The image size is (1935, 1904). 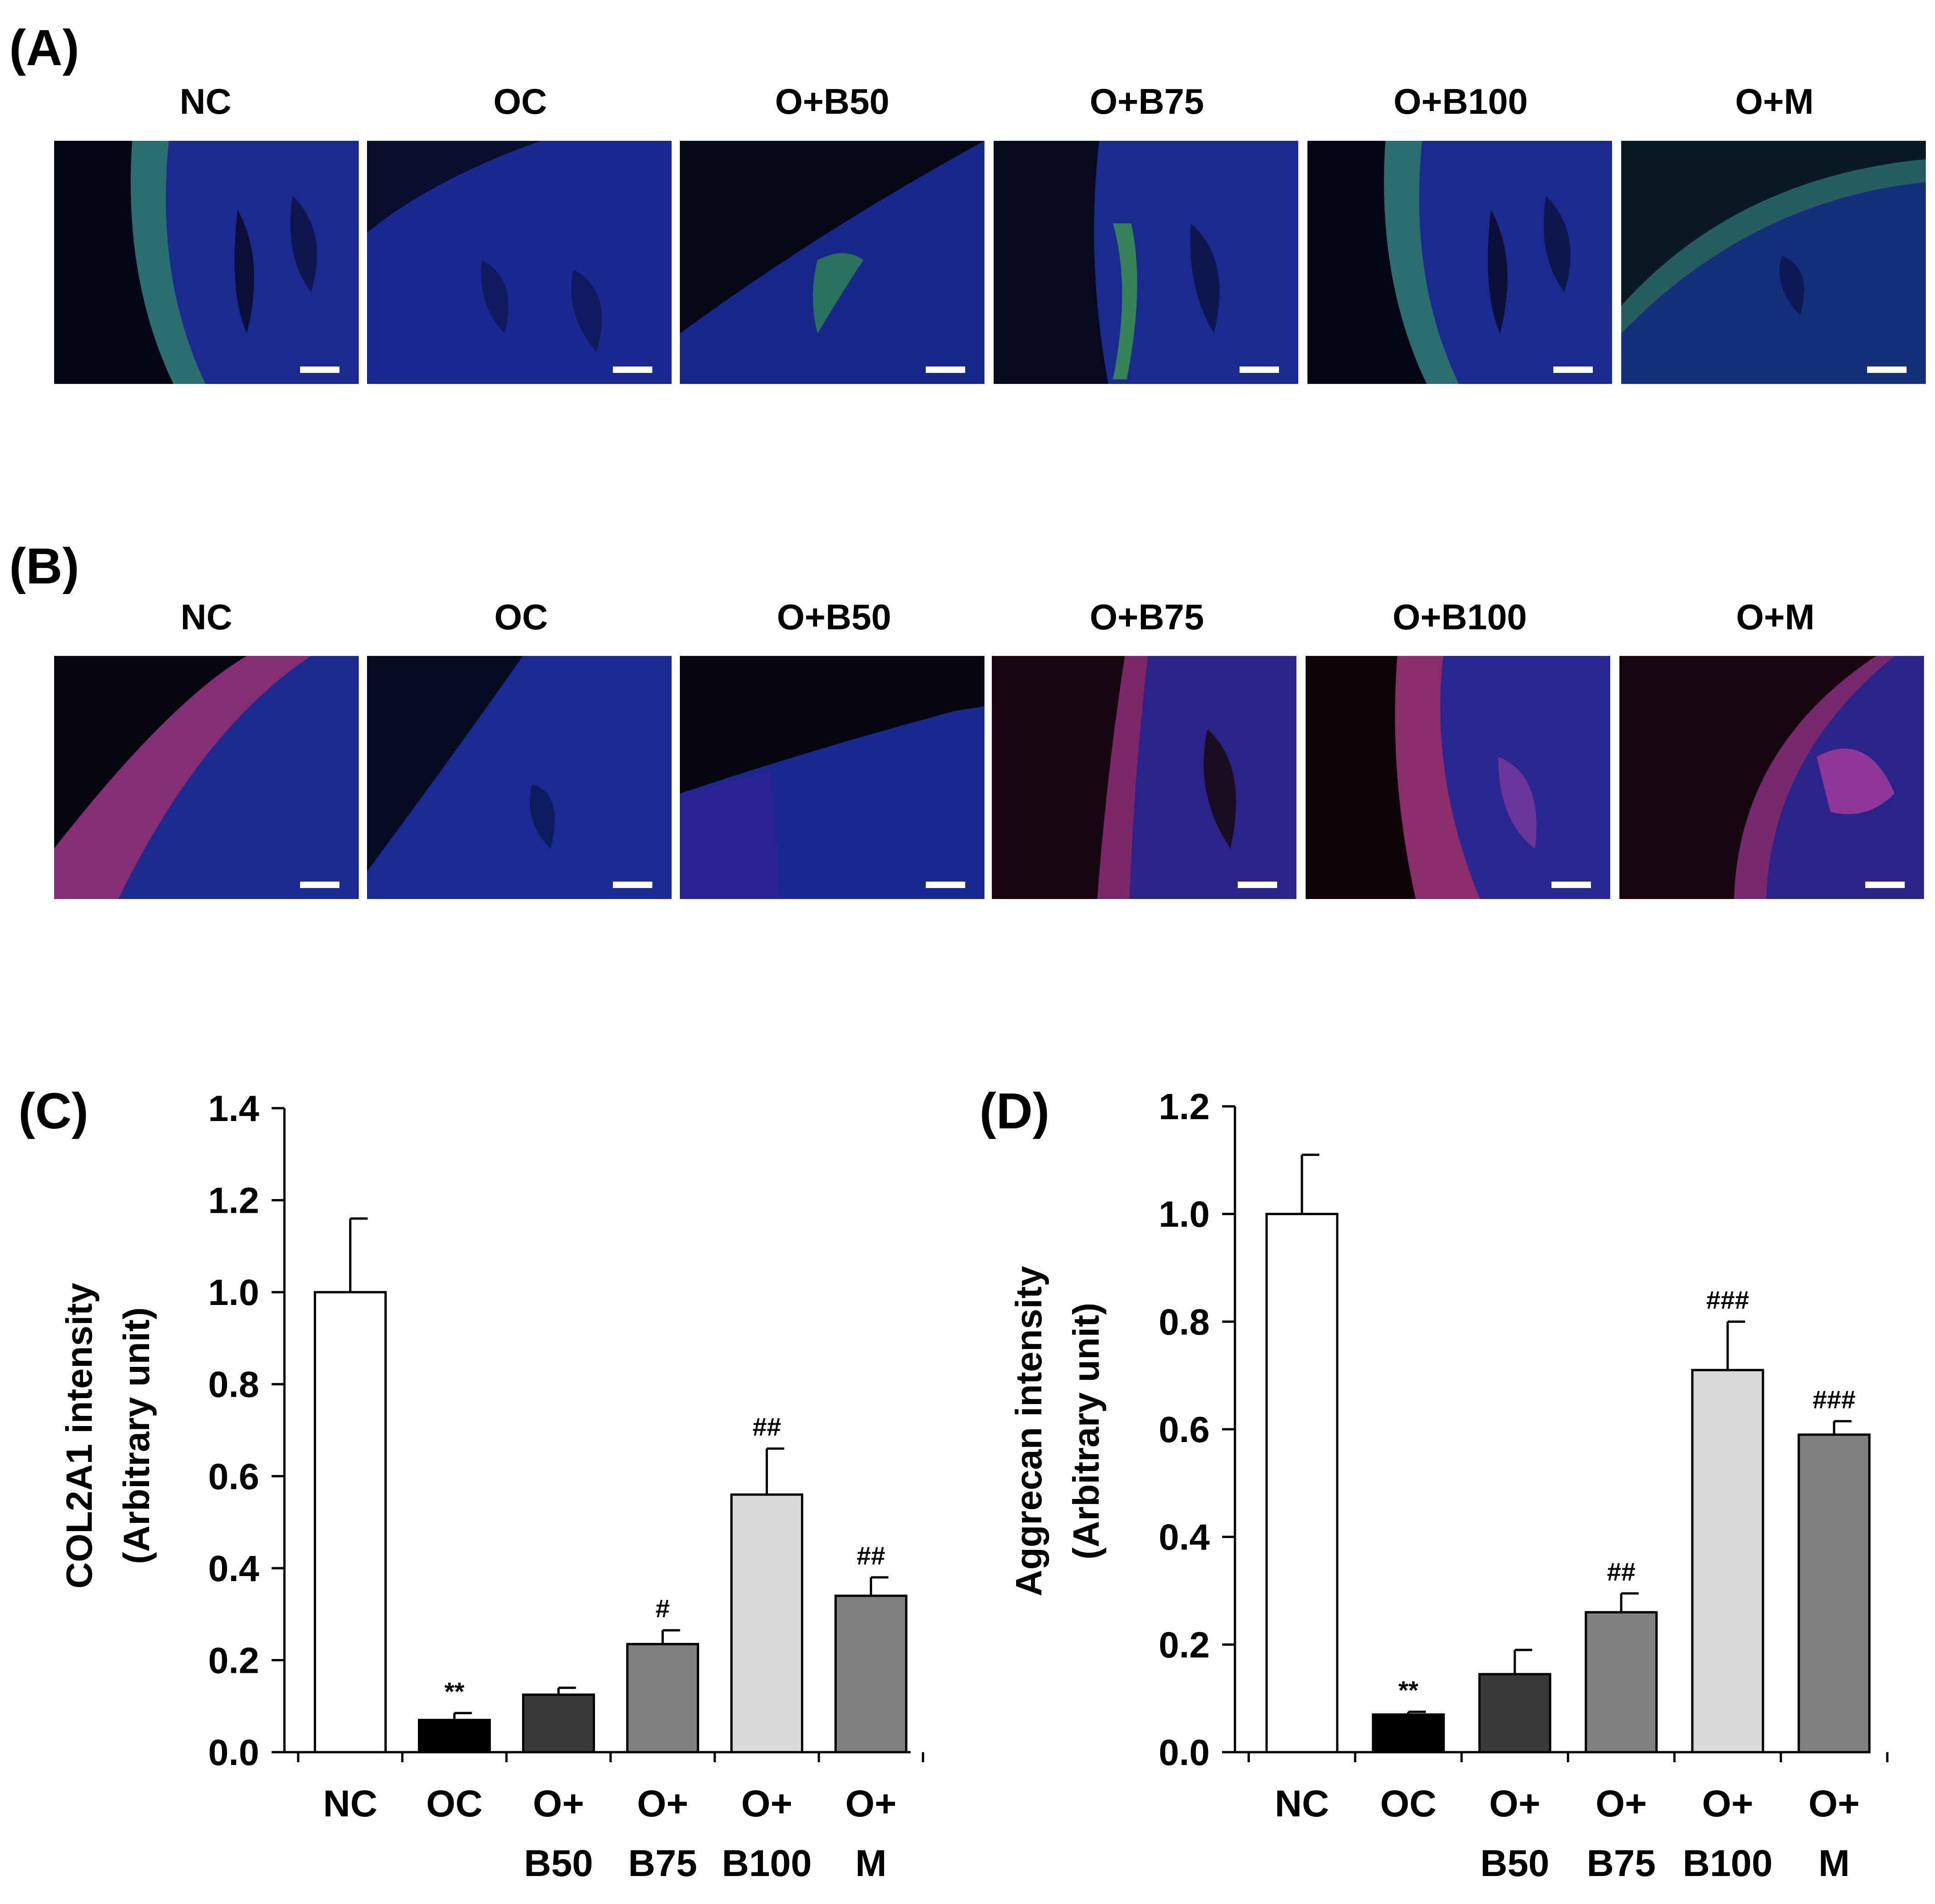 What do you see at coordinates (870, 1864) in the screenshot?
I see `x-tick-label: M` at bounding box center [870, 1864].